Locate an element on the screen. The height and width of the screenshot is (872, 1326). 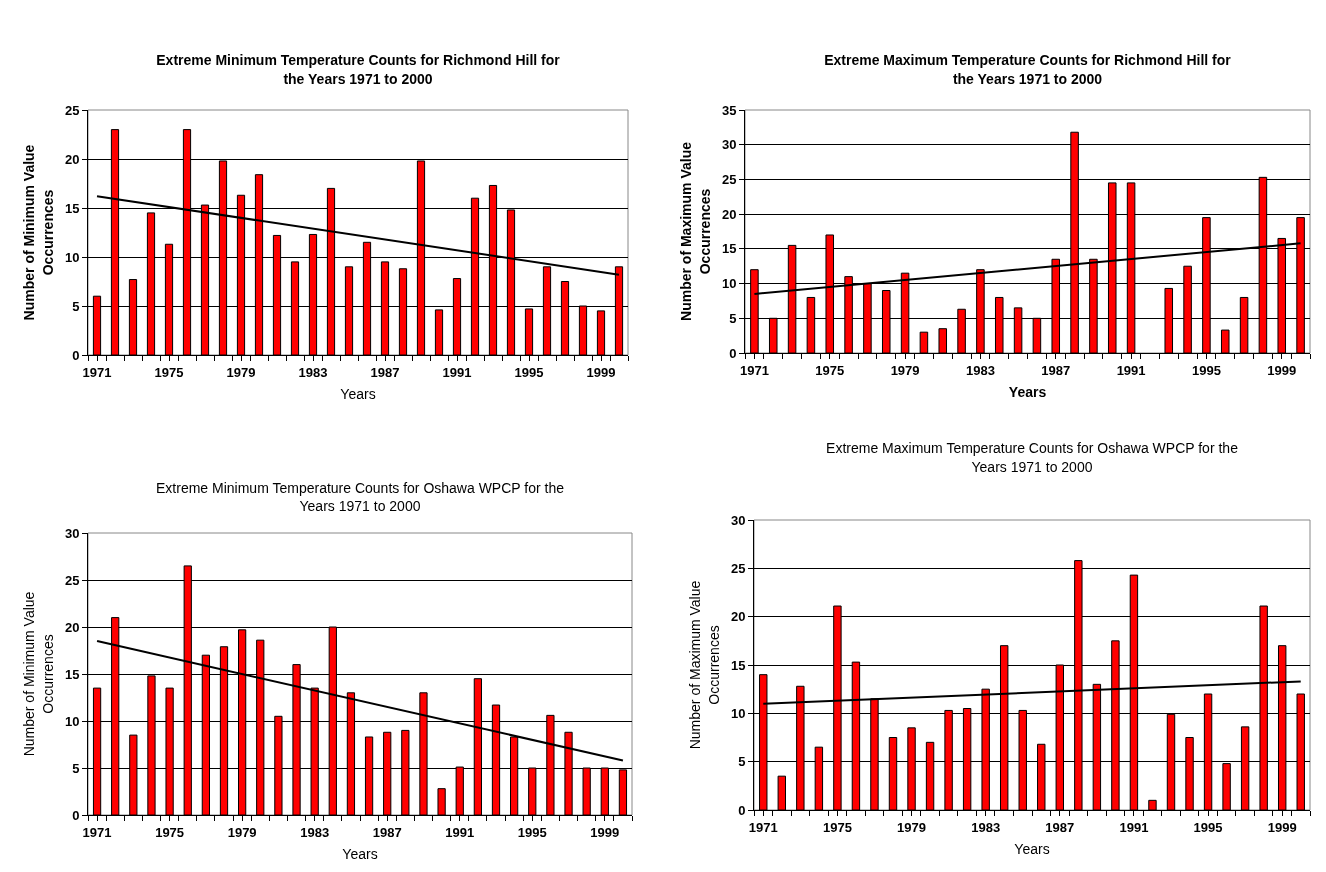
chart-title: Extreme Maximum Temperature Counts for Richmond Hill for the Years 1971 to 2000 is located at coordinates (1028, 69).